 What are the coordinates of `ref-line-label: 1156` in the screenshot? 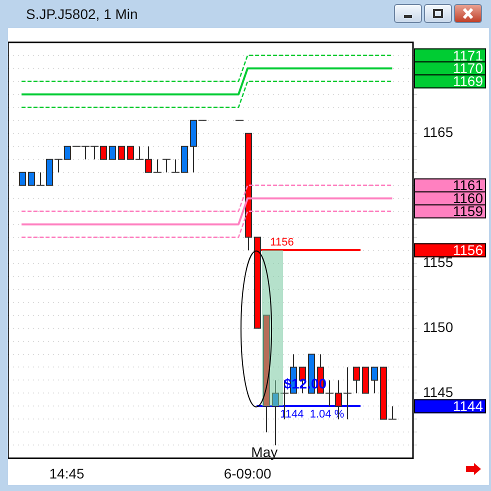 It's located at (282, 242).